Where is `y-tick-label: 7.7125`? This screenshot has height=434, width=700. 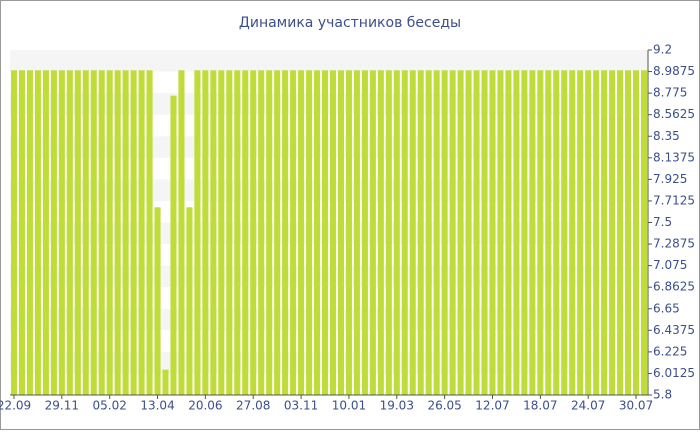 y-tick-label: 7.7125 is located at coordinates (674, 200).